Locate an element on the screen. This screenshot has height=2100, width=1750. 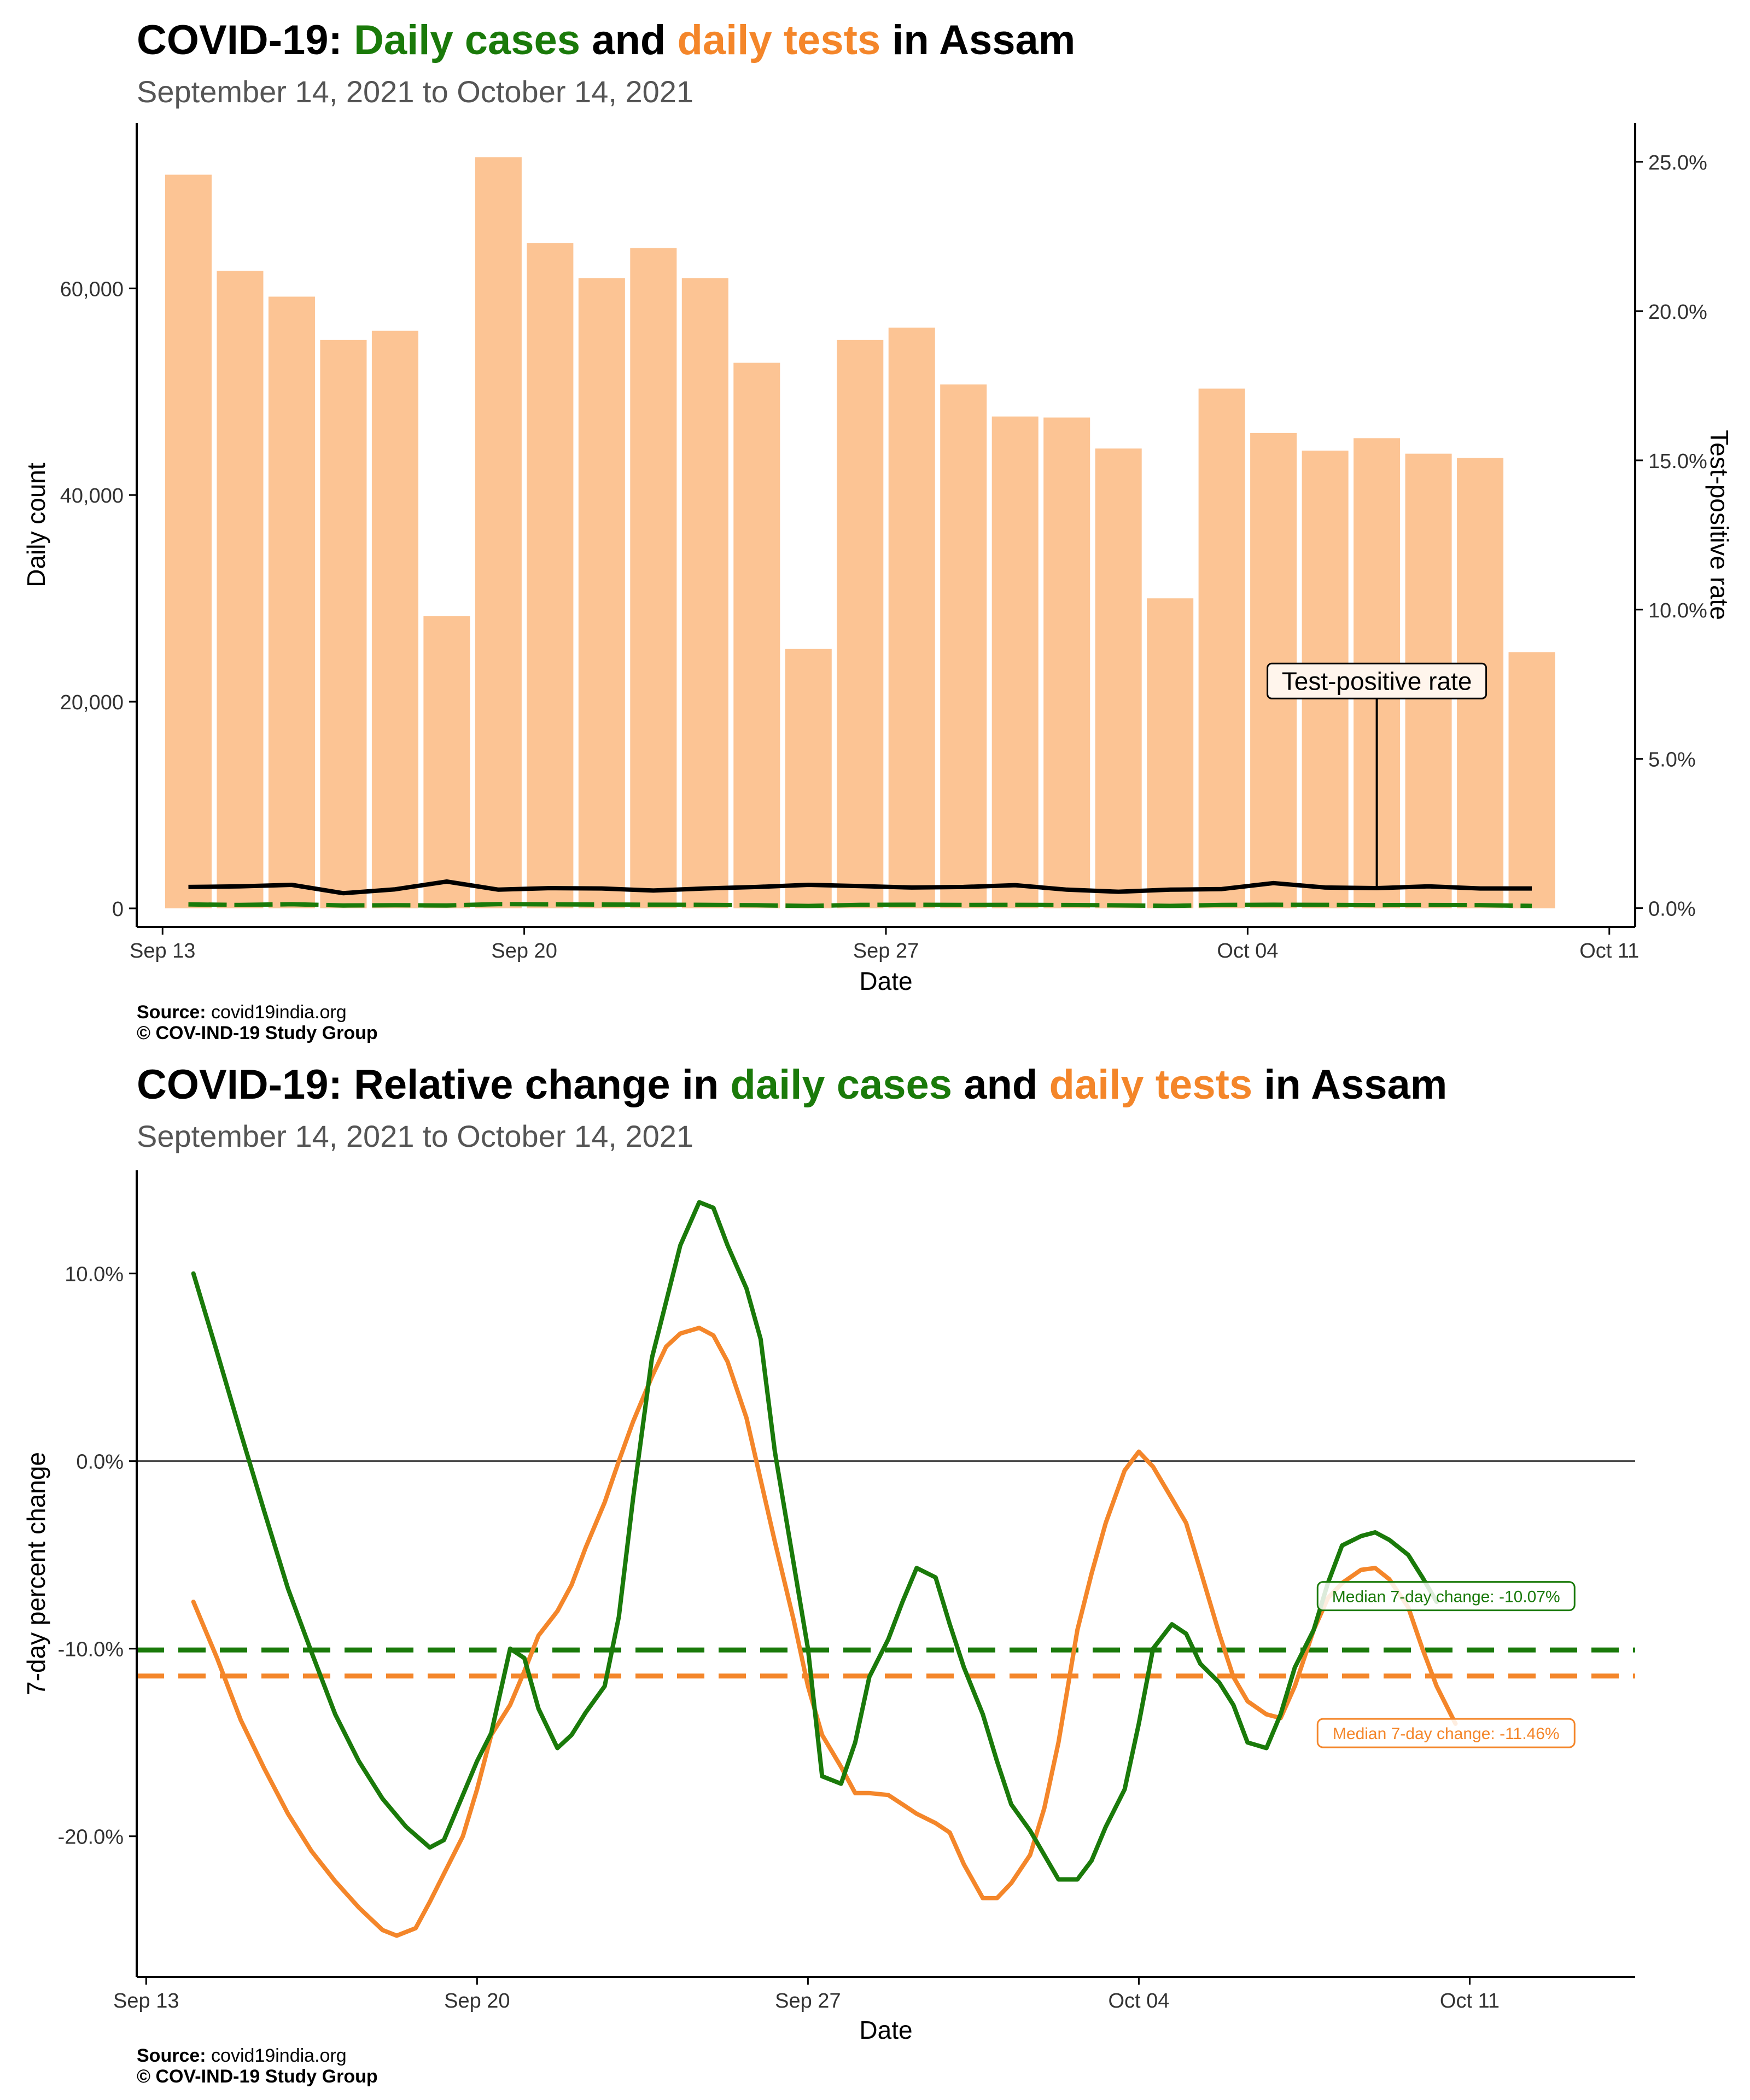
chart1-source-value: covid19india.org is located at coordinates (279, 1012).